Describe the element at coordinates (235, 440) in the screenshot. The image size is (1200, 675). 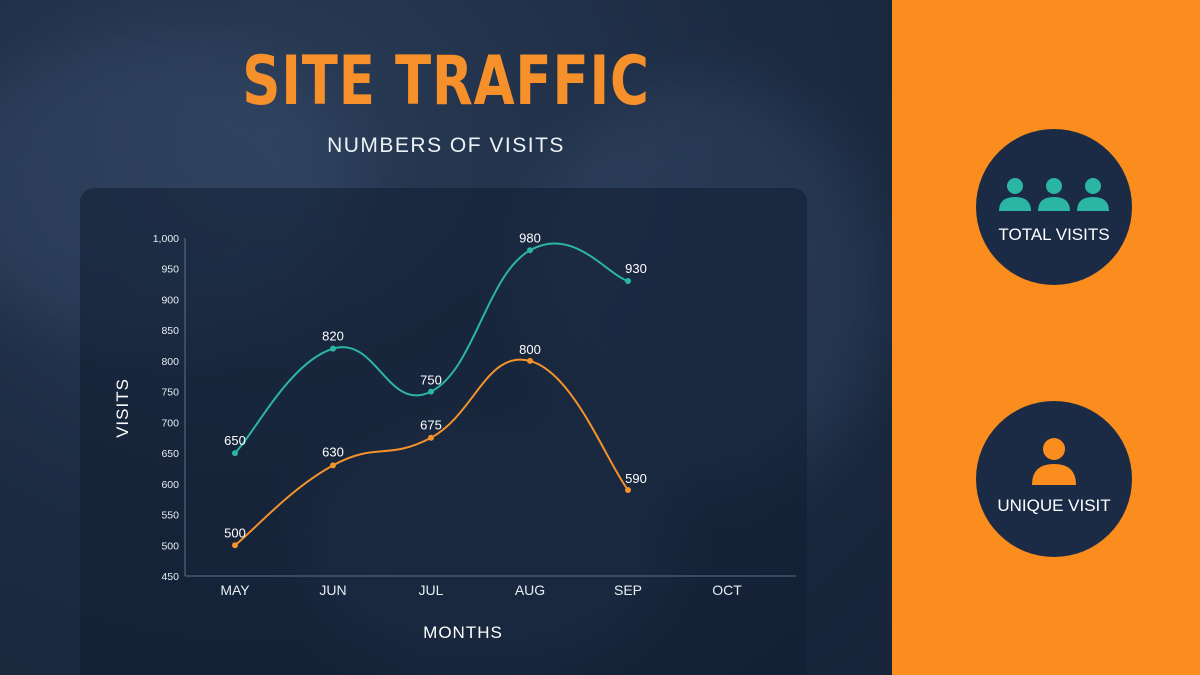
I see `data-label: 650` at that location.